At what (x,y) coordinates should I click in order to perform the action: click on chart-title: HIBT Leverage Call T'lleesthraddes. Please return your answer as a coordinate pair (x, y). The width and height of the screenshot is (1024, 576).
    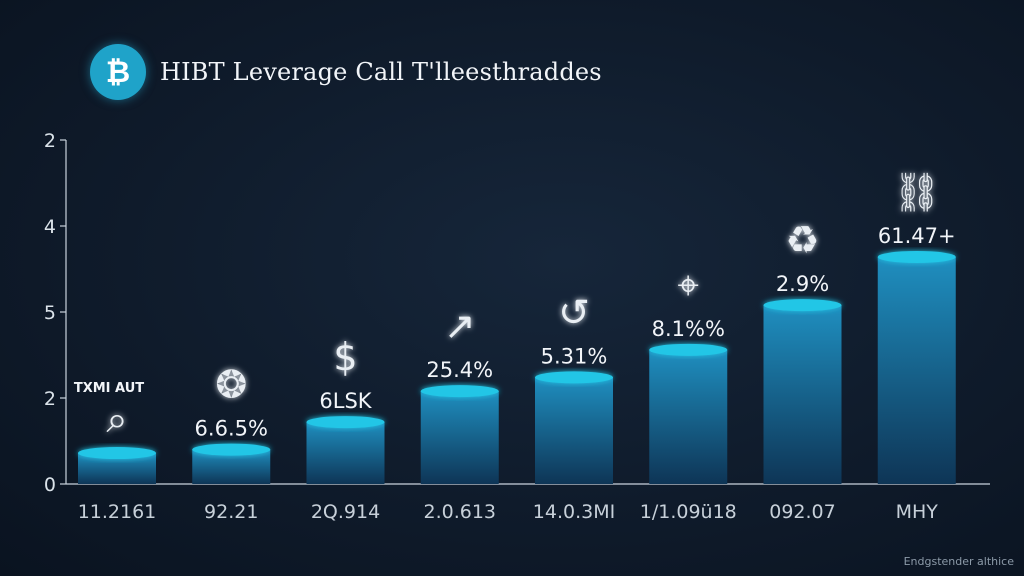
    Looking at the image, I should click on (381, 72).